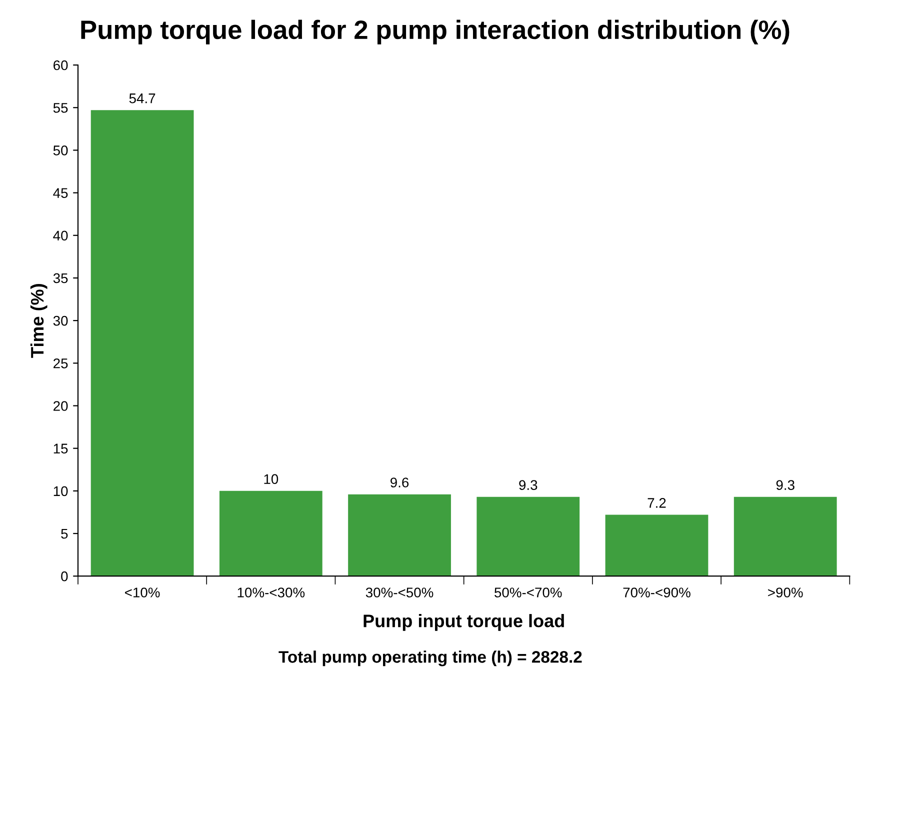 This screenshot has height=823, width=910. What do you see at coordinates (785, 593) in the screenshot?
I see `x-tick-label: >90%` at bounding box center [785, 593].